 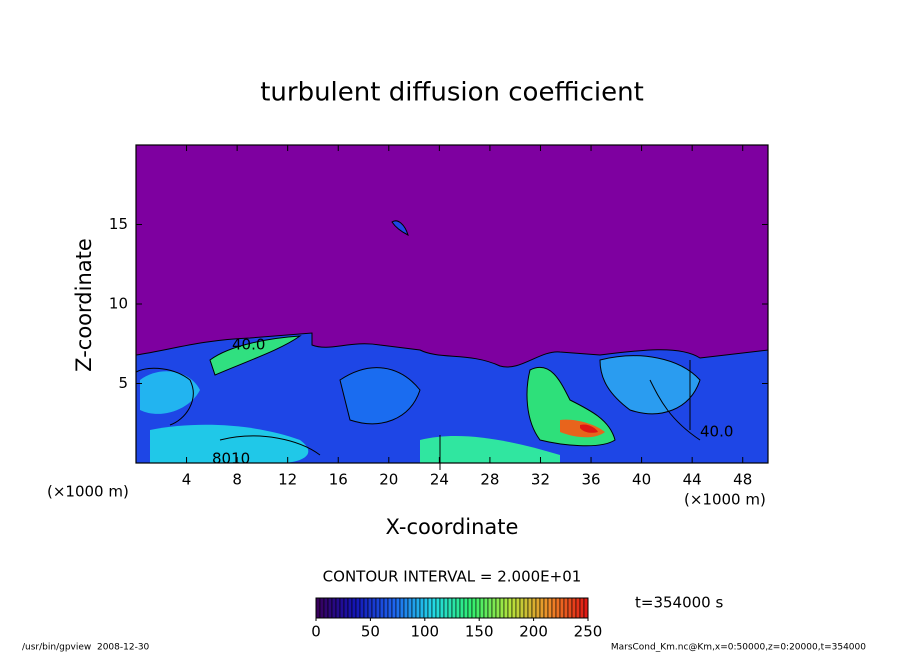 What do you see at coordinates (479, 632) in the screenshot?
I see `colorbar-tick-label: 150` at bounding box center [479, 632].